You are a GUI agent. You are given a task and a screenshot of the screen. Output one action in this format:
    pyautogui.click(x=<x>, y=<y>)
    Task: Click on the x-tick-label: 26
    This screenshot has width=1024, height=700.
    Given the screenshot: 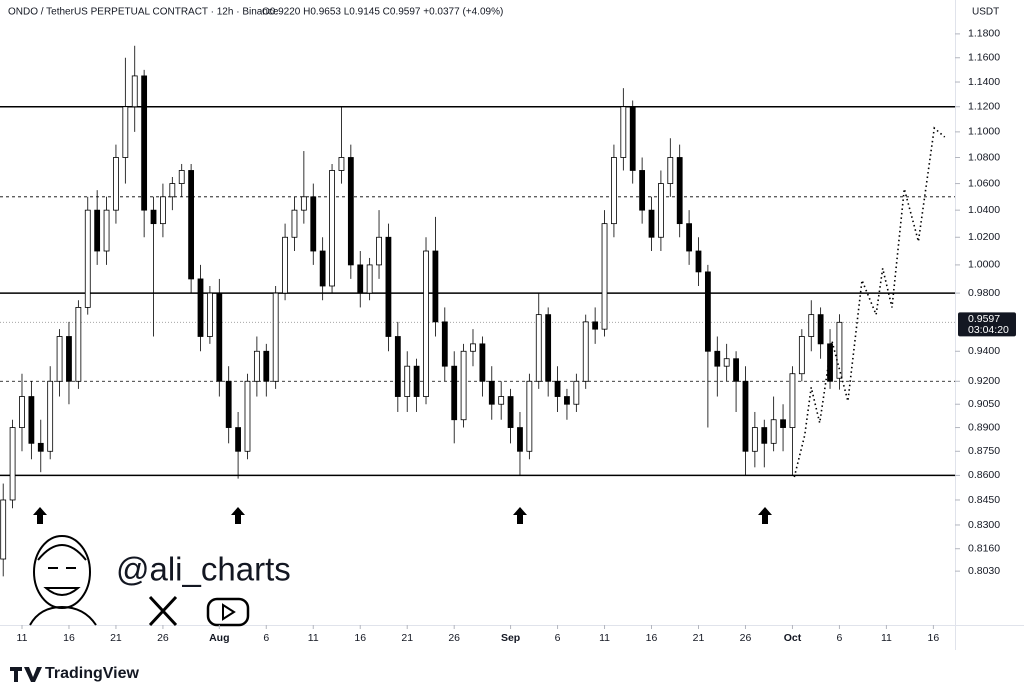 What is the action you would take?
    pyautogui.click(x=163, y=638)
    